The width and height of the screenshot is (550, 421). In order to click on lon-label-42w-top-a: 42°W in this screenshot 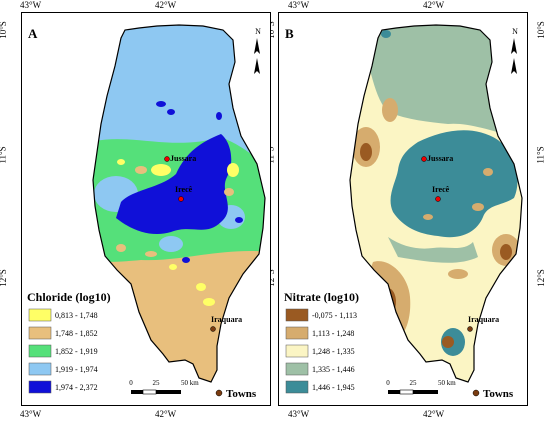, I will do `click(166, 5)`.